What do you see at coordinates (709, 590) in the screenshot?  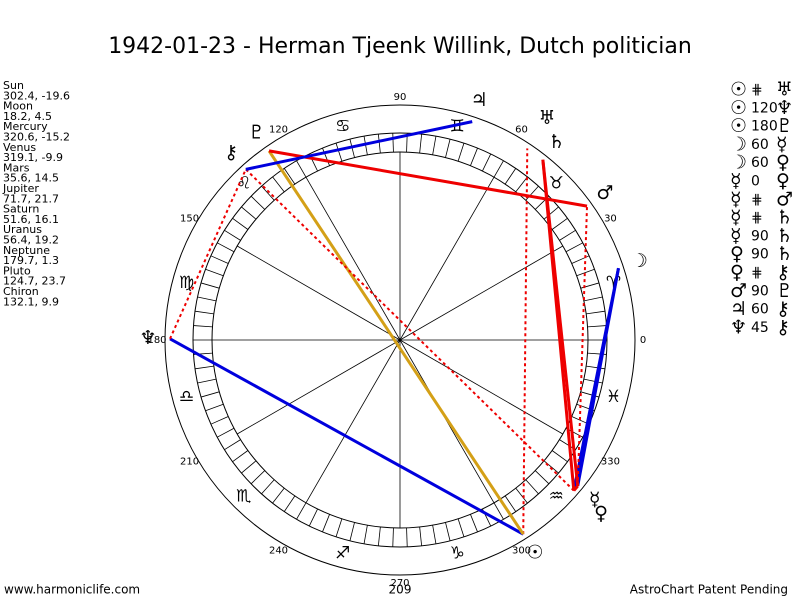 I see `footer-note: AstroChart Patent Pending` at bounding box center [709, 590].